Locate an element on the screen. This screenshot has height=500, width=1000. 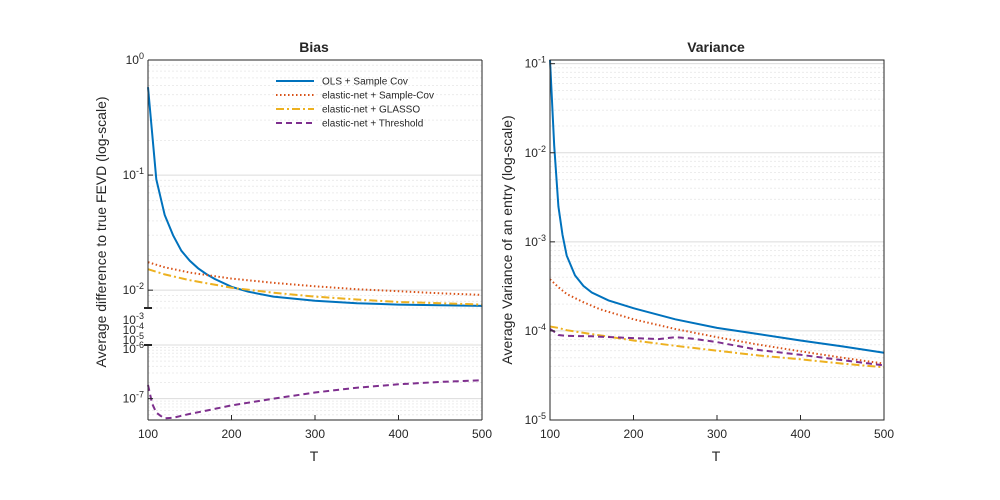
variance-x-tick-label: 200 is located at coordinates (633, 434).